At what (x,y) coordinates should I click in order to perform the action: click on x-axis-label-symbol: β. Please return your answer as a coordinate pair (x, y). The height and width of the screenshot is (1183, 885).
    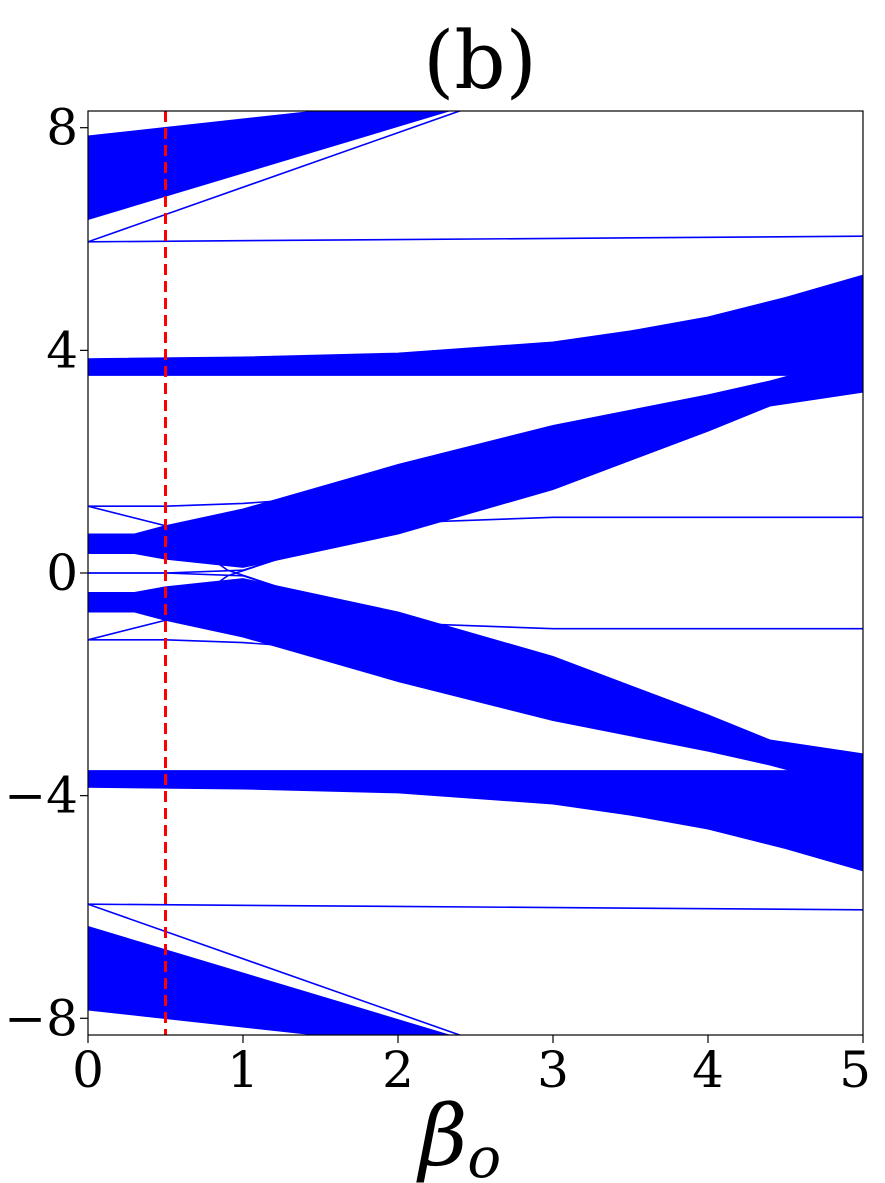
    Looking at the image, I should click on (442, 1135).